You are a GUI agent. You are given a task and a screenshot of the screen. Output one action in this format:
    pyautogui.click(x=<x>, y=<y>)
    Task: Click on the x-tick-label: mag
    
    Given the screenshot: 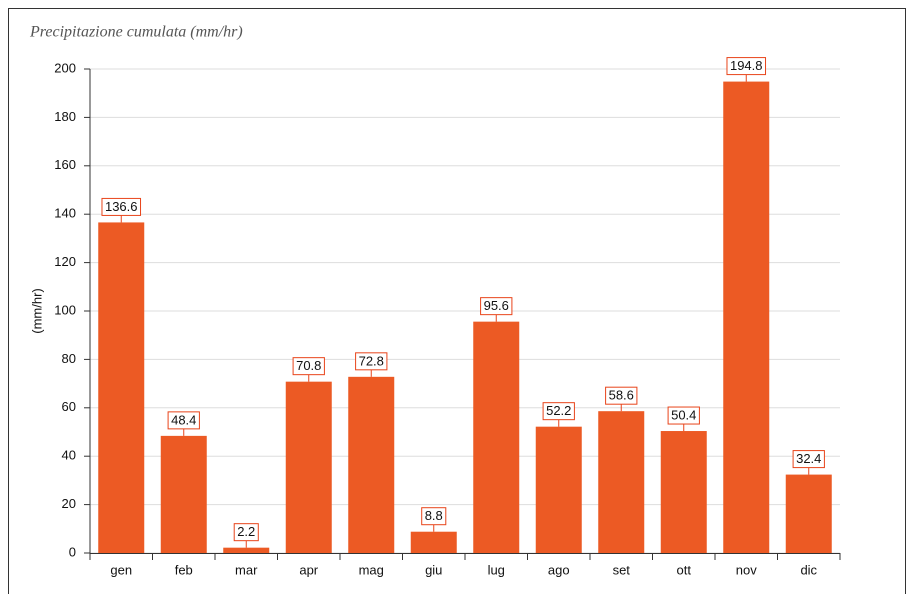 What is the action you would take?
    pyautogui.click(x=371, y=569)
    